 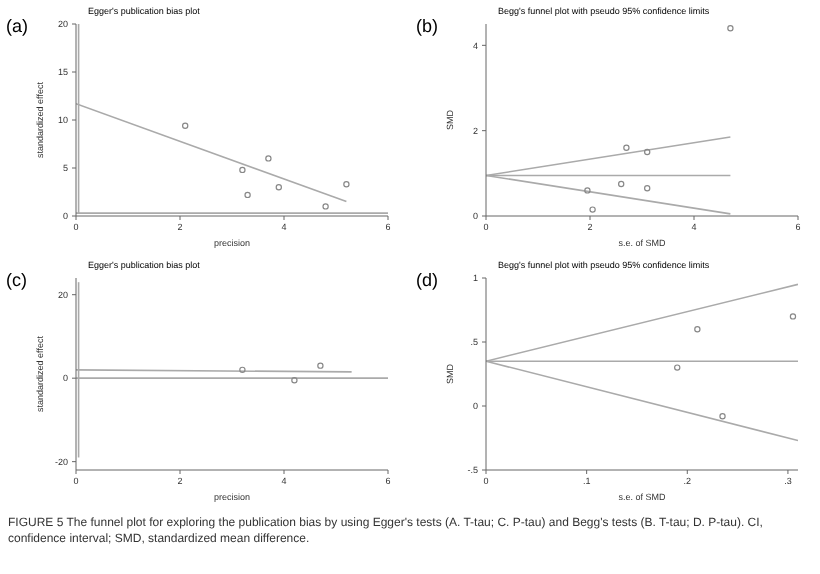 I want to click on text: (b), so click(x=427, y=26).